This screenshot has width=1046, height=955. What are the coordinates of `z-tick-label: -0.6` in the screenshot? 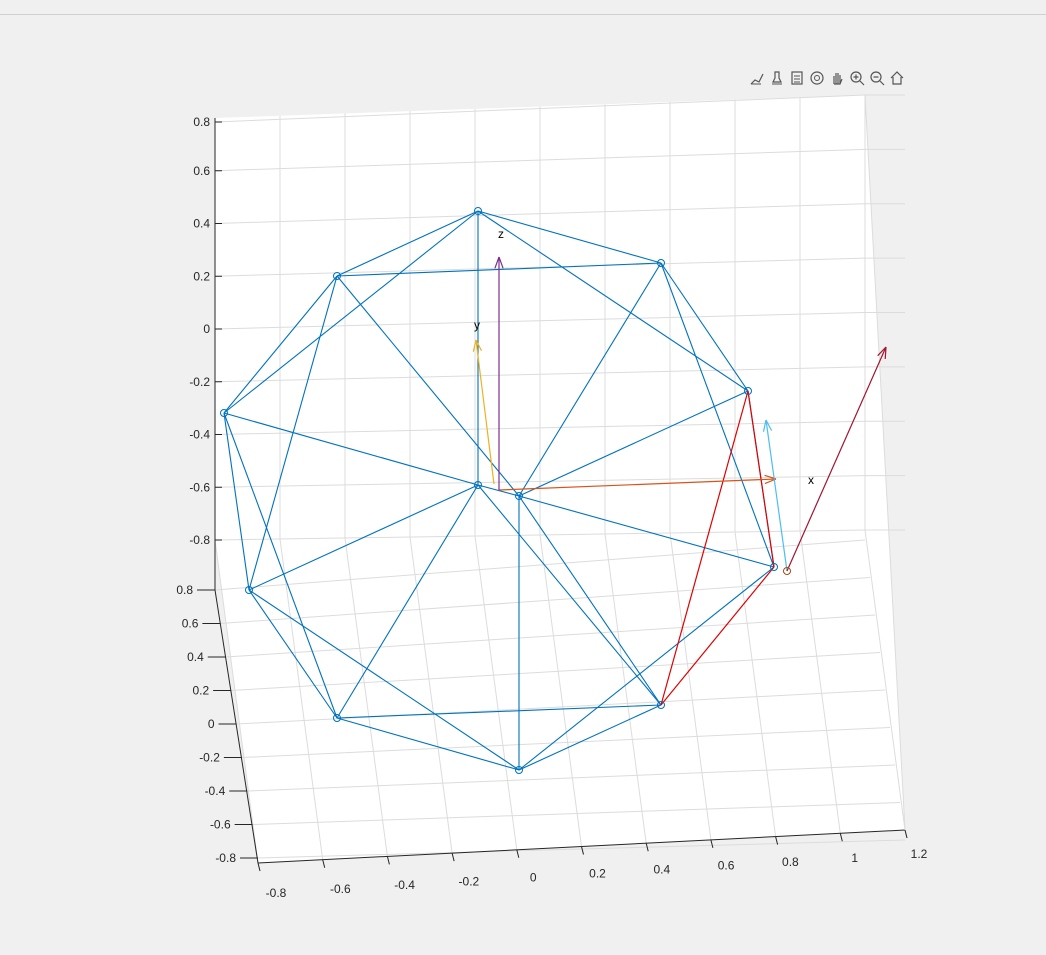 It's located at (199, 487).